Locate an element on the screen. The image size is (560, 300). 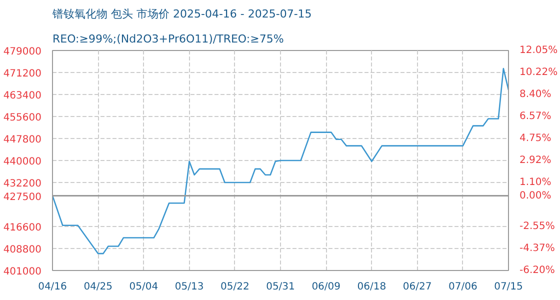
y-tick-label: 440000 is located at coordinates (22, 162).